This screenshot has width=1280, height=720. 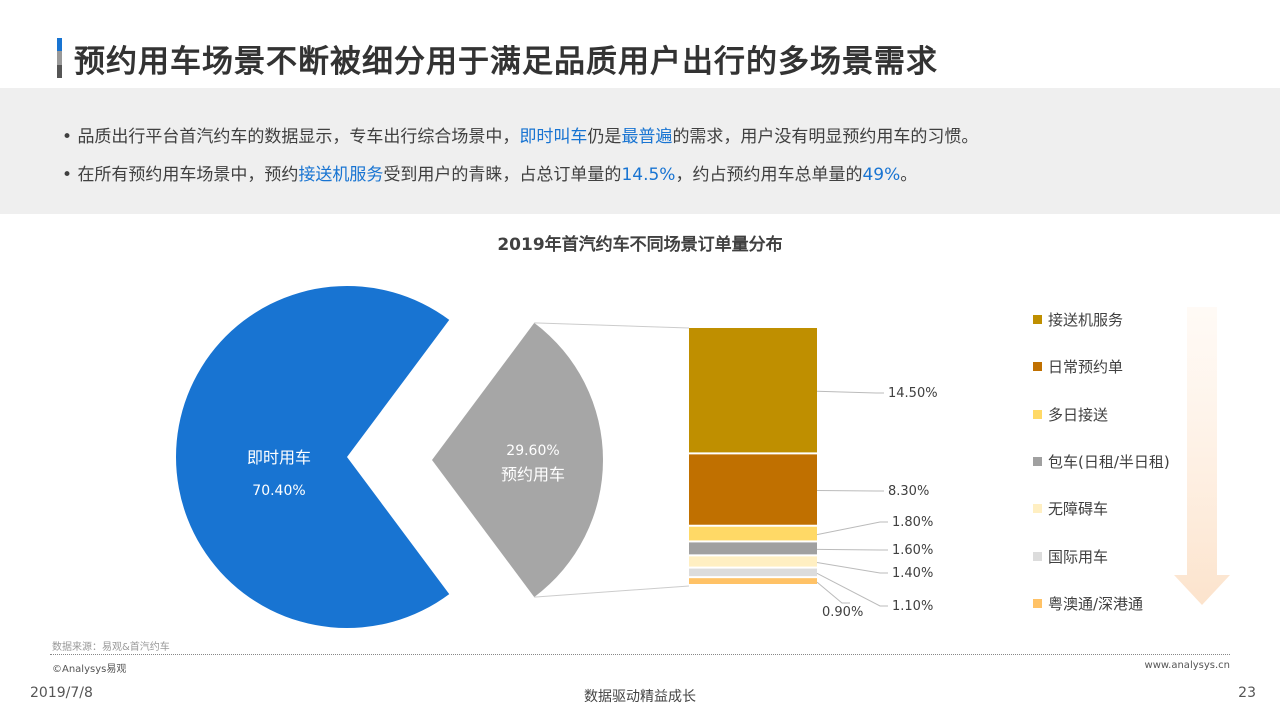 What do you see at coordinates (912, 573) in the screenshot?
I see `bar-data-label: 1.40%` at bounding box center [912, 573].